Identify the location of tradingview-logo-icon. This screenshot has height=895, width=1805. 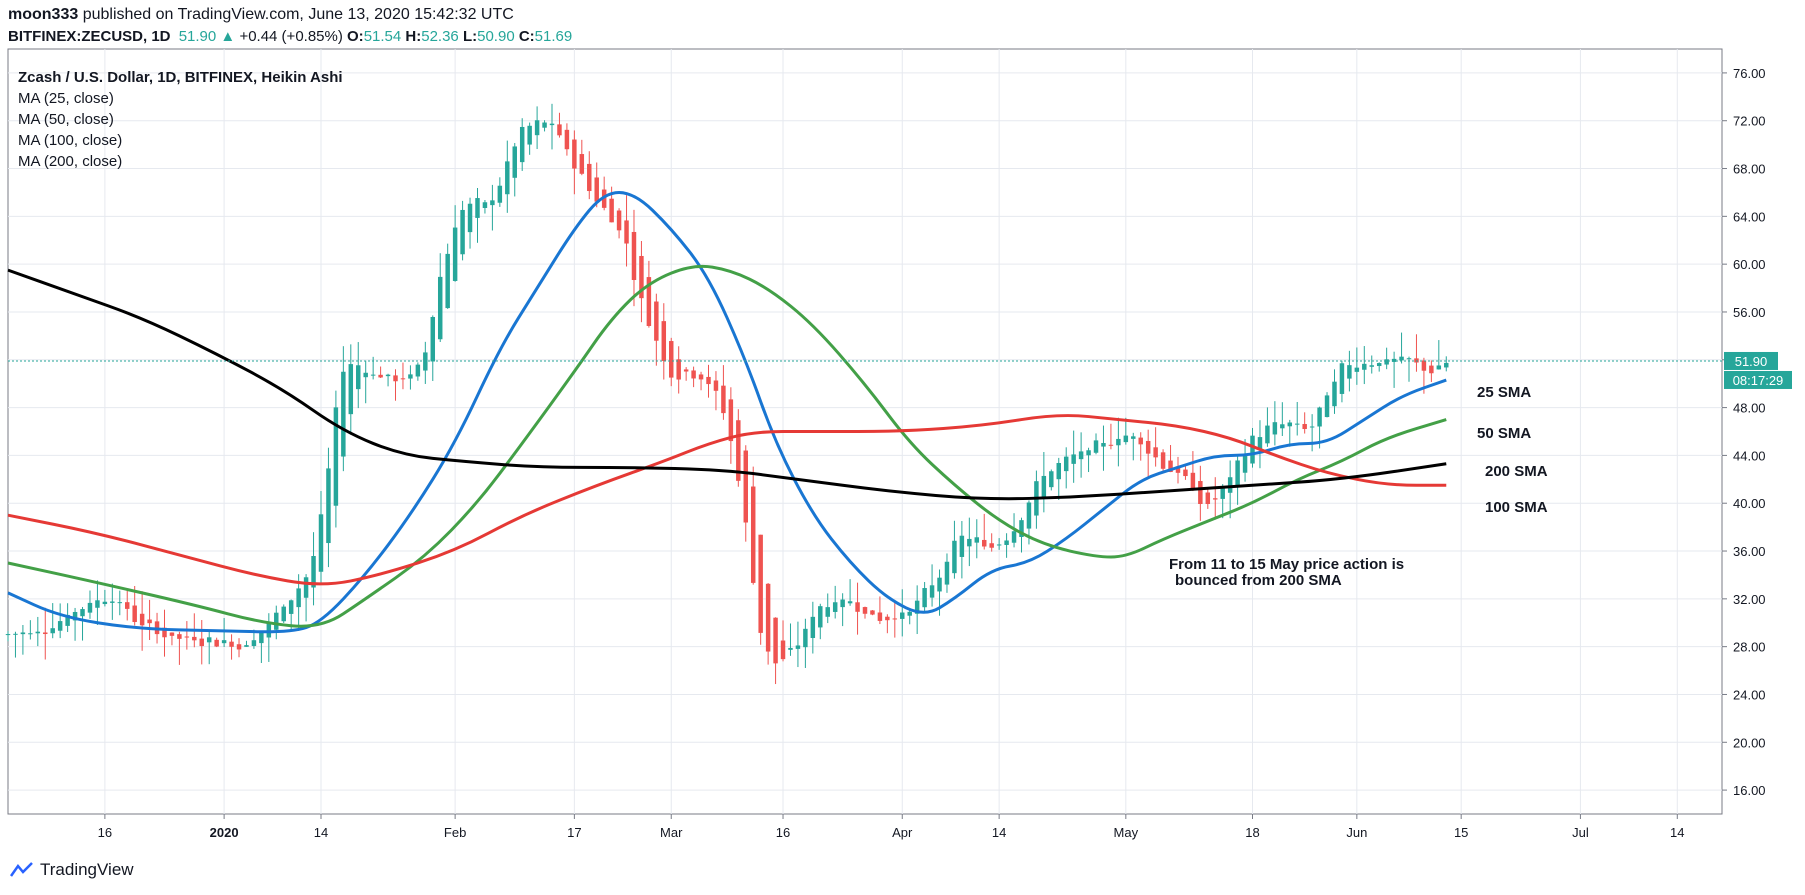
(21, 869).